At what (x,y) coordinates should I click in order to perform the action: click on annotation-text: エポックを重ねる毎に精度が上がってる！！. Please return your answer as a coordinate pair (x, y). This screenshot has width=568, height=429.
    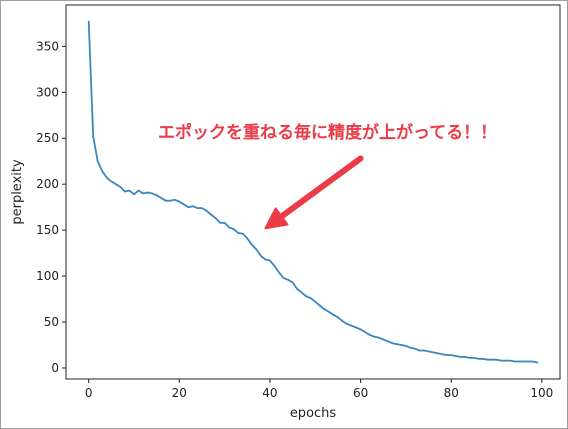
    Looking at the image, I should click on (328, 133).